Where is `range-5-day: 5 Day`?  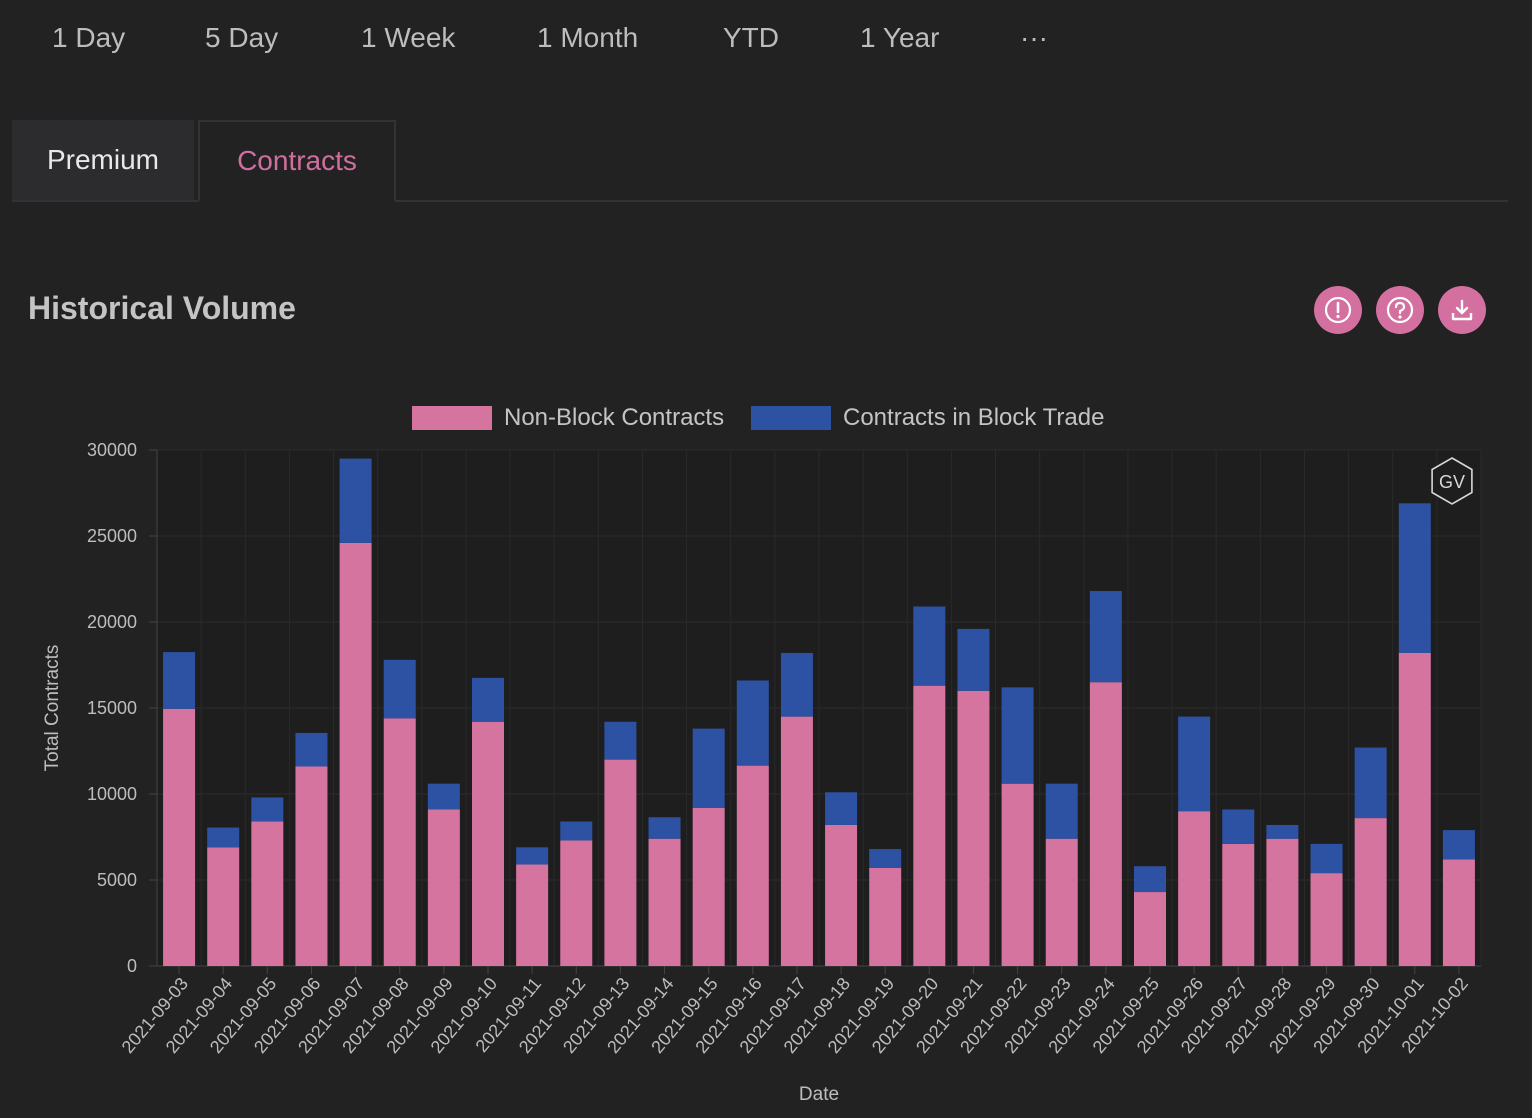
range-5-day: 5 Day is located at coordinates (242, 37).